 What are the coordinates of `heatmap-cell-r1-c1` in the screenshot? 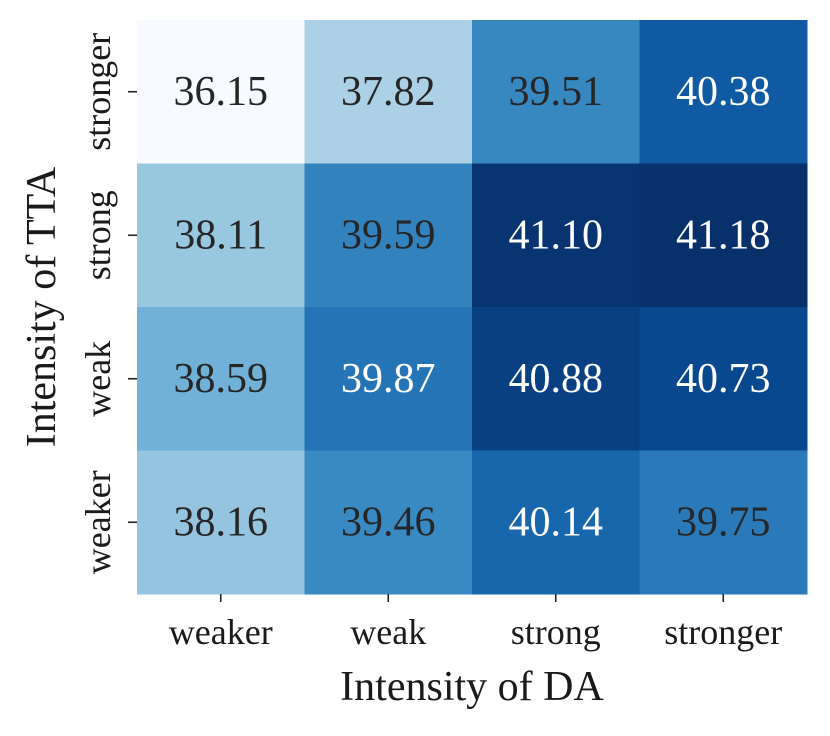 It's located at (388, 235).